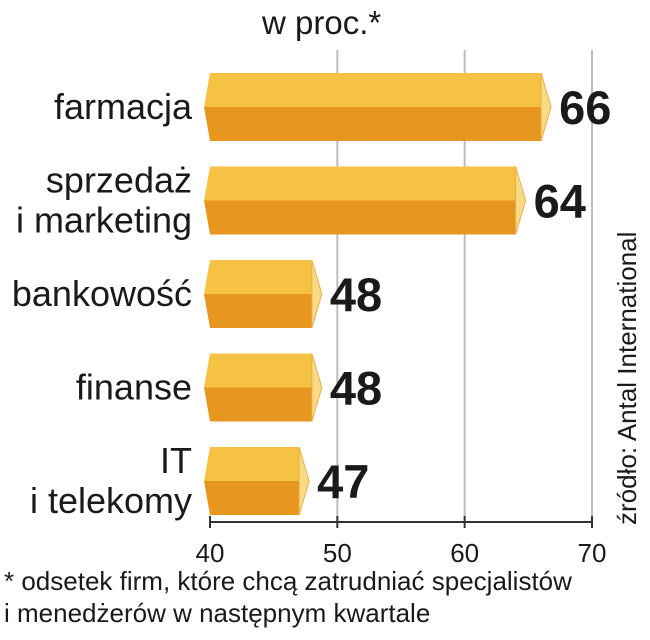 This screenshot has width=650, height=640. Describe the element at coordinates (217, 613) in the screenshot. I see `footnote-line-2: i menedżerów w następnym kwartale` at that location.